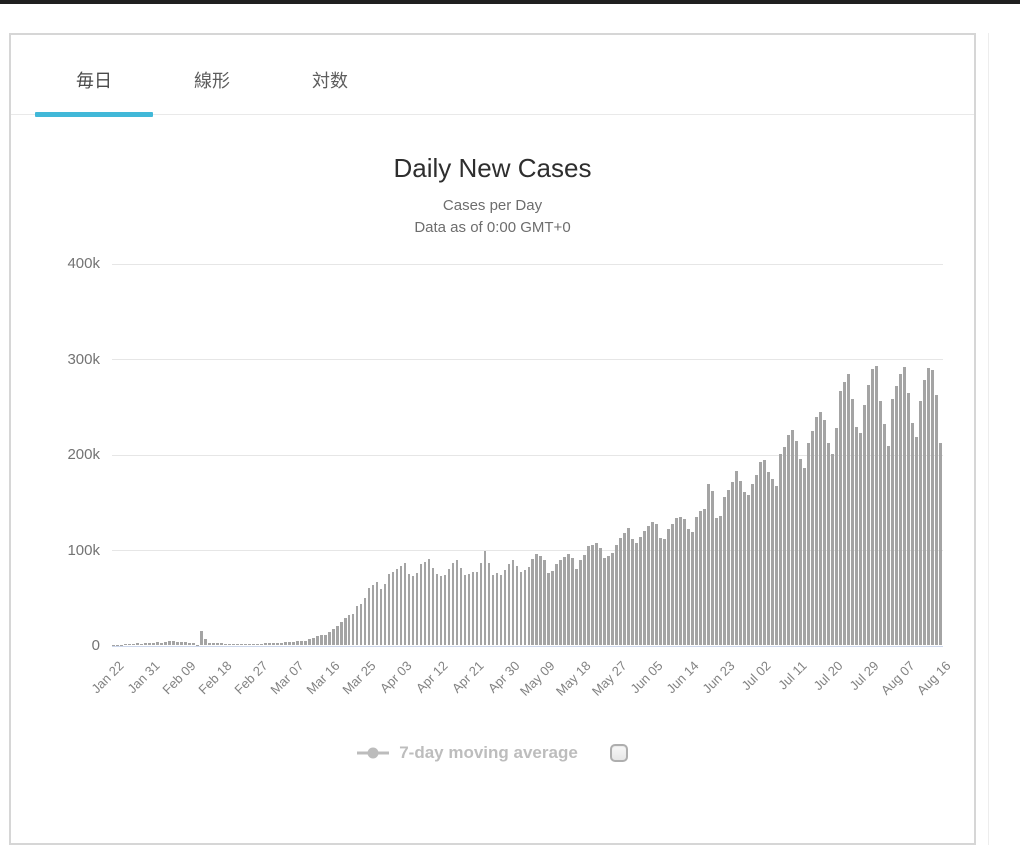 Image resolution: width=1020 pixels, height=866 pixels. I want to click on legend-item-moving-average: 7-day moving average, so click(467, 753).